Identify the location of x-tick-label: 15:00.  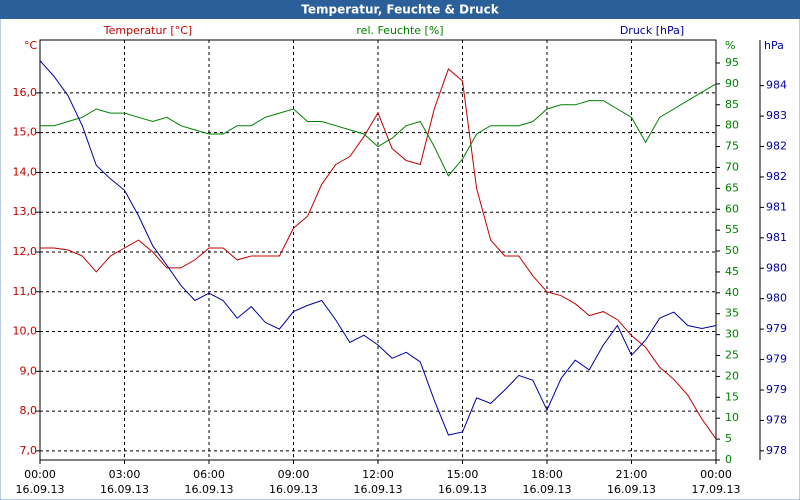
(463, 474).